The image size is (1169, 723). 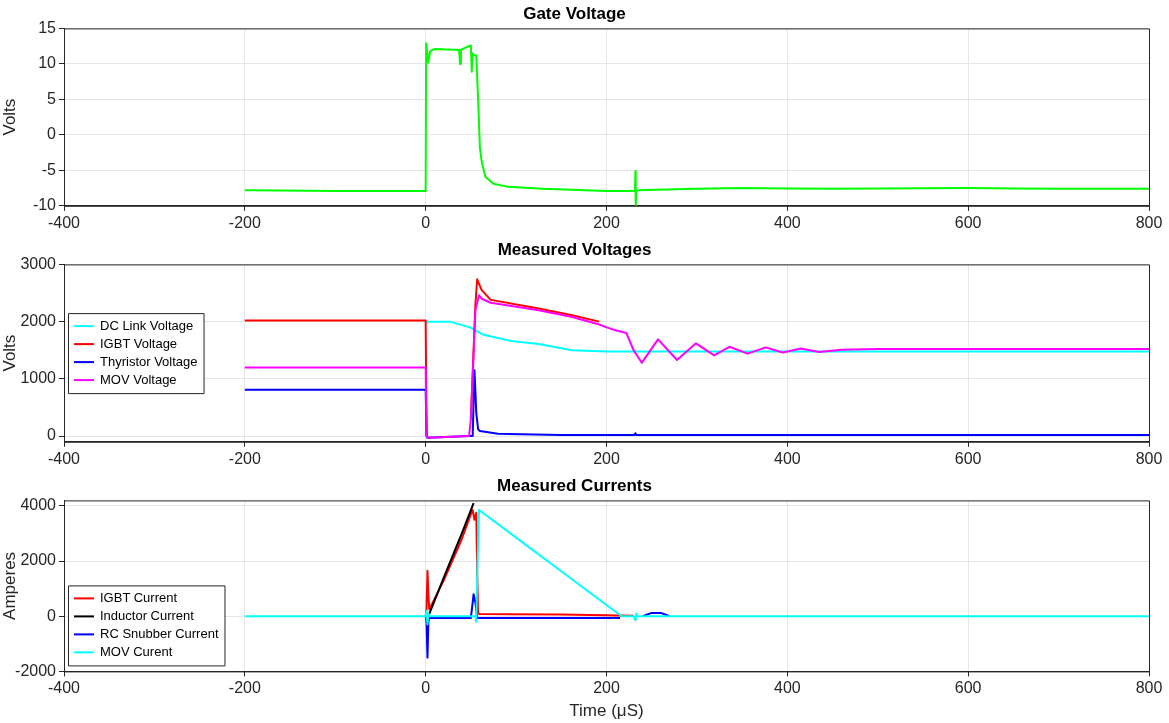 I want to click on legend-label: MOV Voltage, so click(x=138, y=379).